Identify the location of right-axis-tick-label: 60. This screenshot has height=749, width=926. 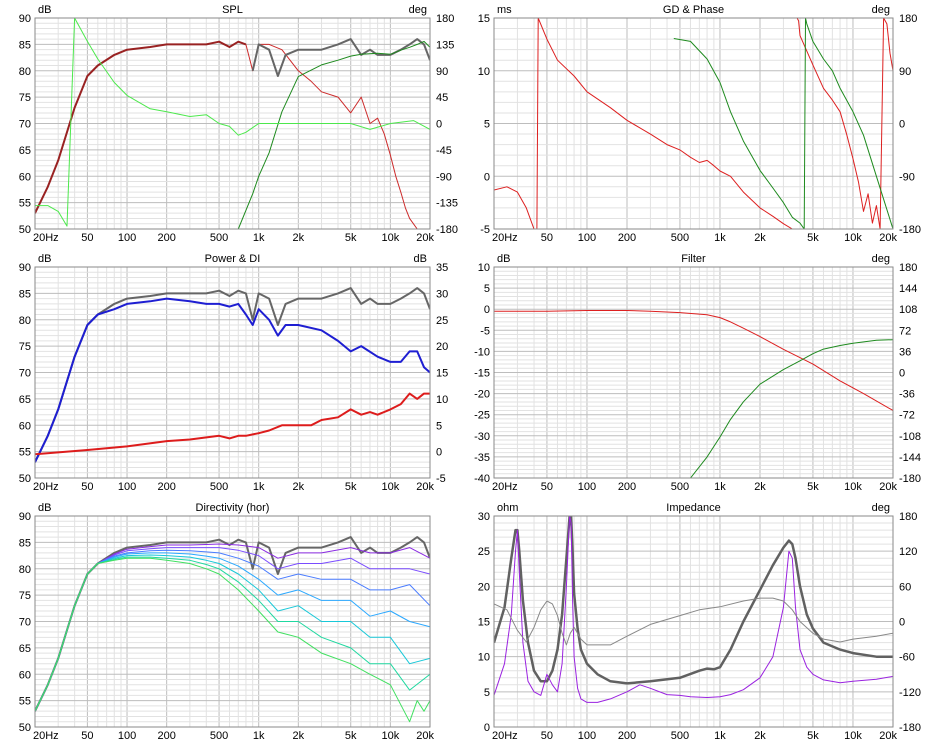
(905, 587).